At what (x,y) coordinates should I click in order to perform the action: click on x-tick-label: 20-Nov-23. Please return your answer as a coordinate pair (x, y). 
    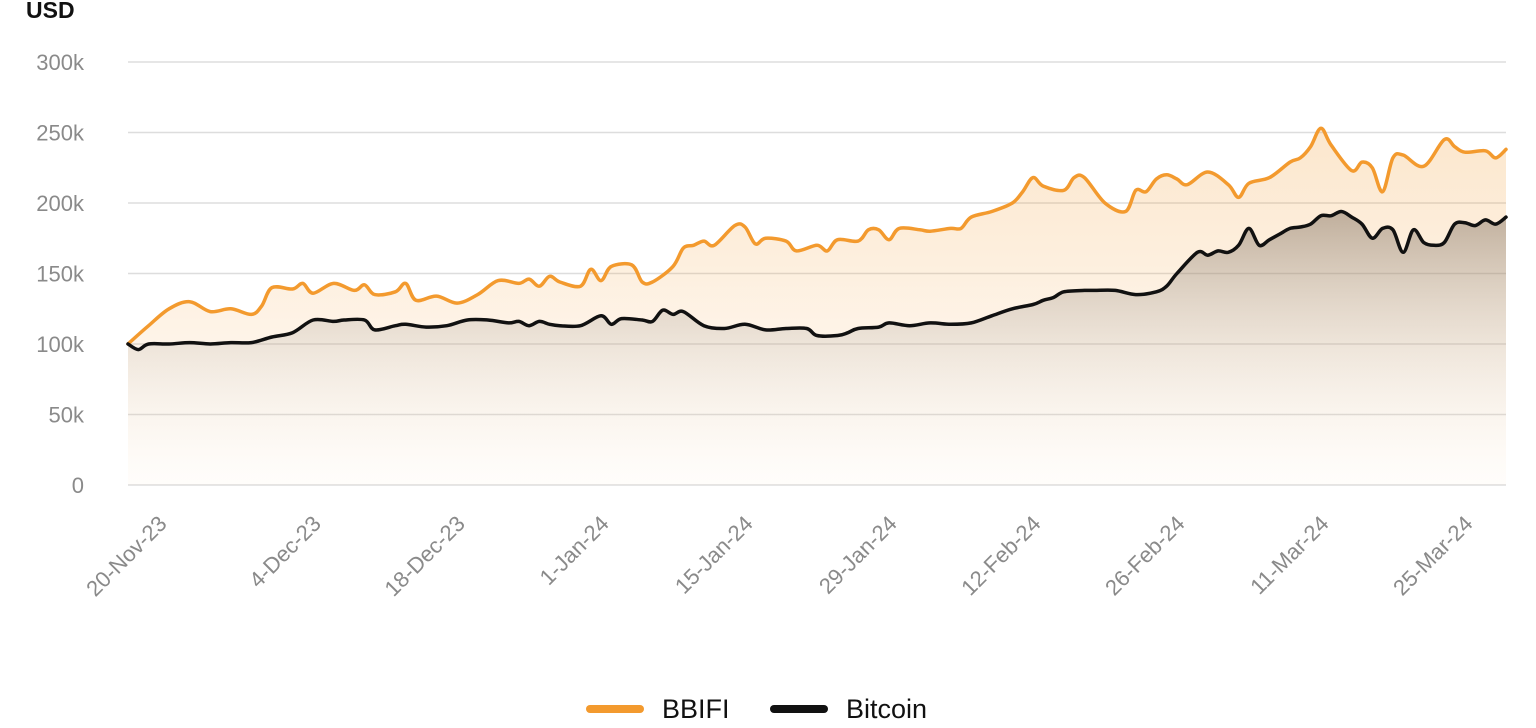
    Looking at the image, I should click on (126, 556).